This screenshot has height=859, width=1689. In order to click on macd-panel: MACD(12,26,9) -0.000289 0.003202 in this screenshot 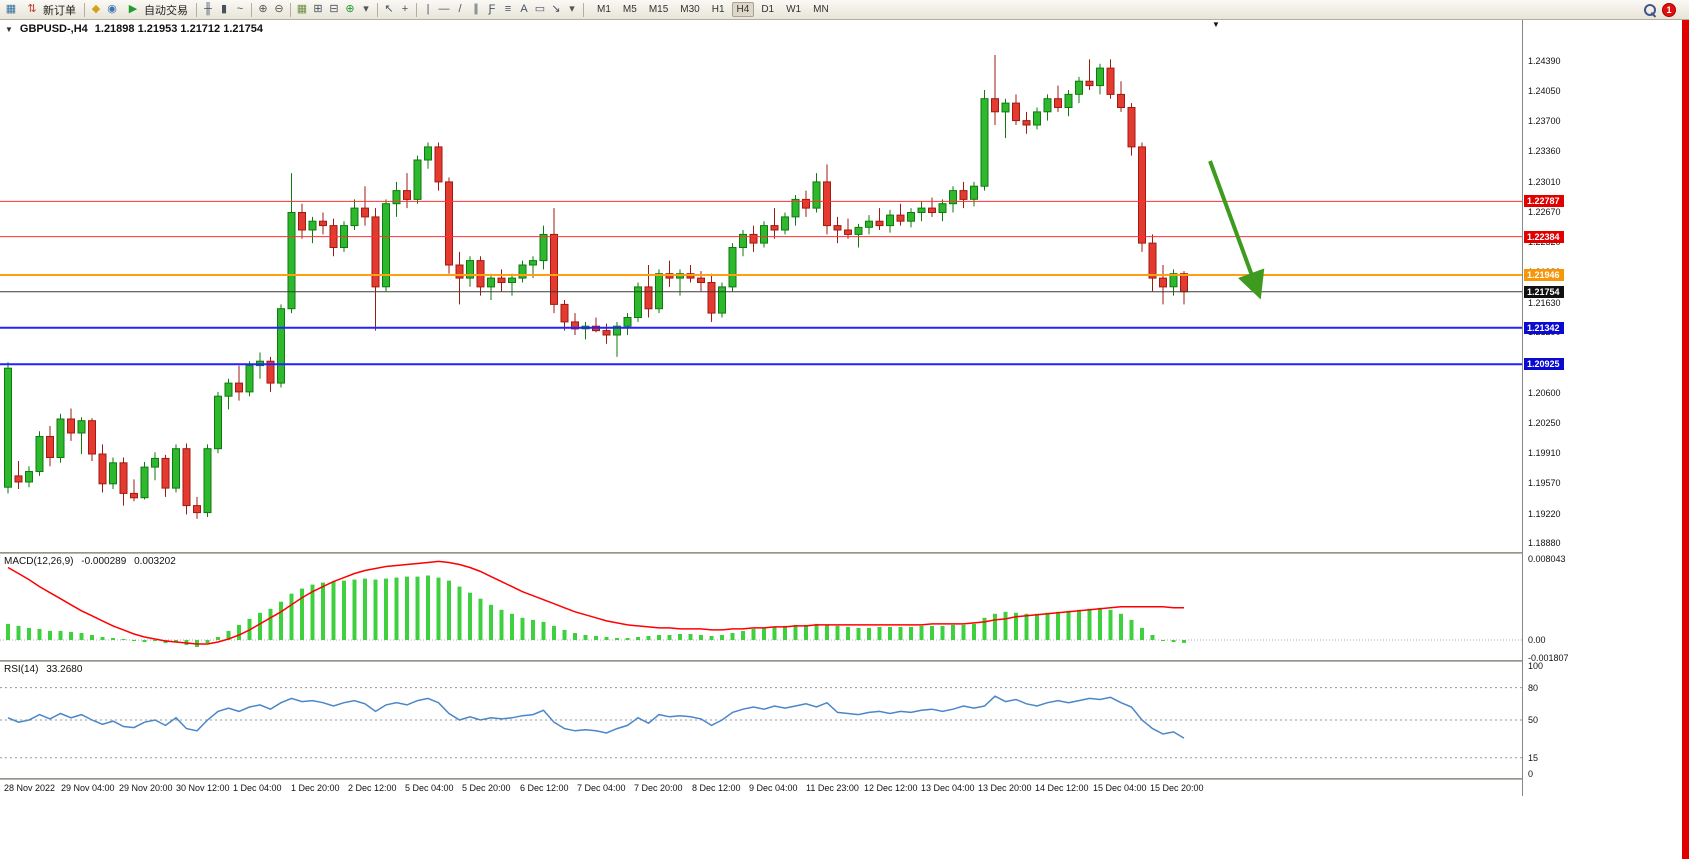, I will do `click(761, 607)`.